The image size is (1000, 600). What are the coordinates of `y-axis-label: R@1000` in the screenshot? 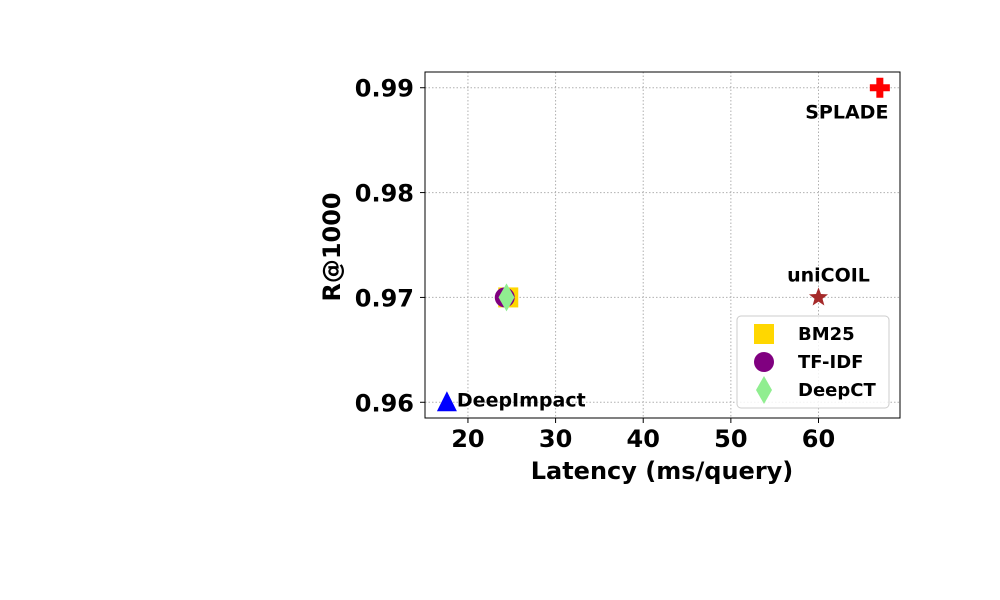 It's located at (332, 246).